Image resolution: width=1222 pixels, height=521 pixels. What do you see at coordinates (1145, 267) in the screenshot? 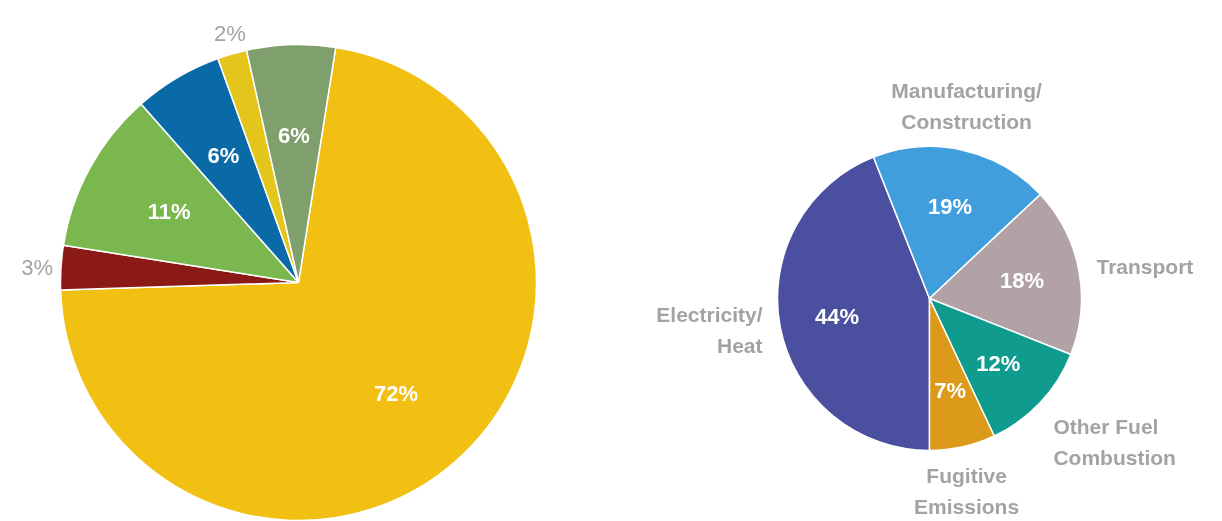
I see `slice-label: Transport` at bounding box center [1145, 267].